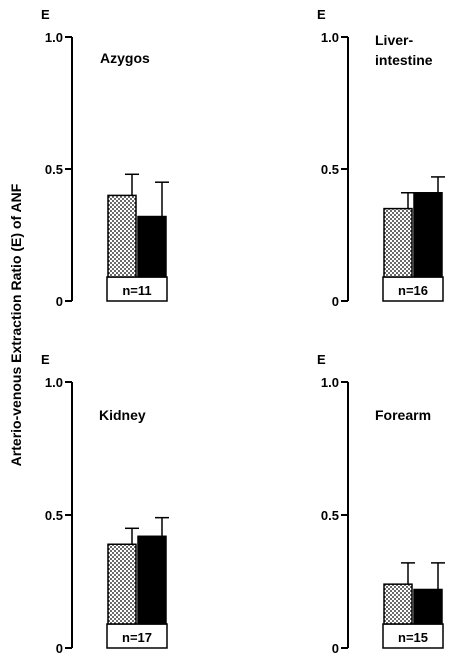 The image size is (454, 656). I want to click on panel-title: Liver-, so click(394, 40).